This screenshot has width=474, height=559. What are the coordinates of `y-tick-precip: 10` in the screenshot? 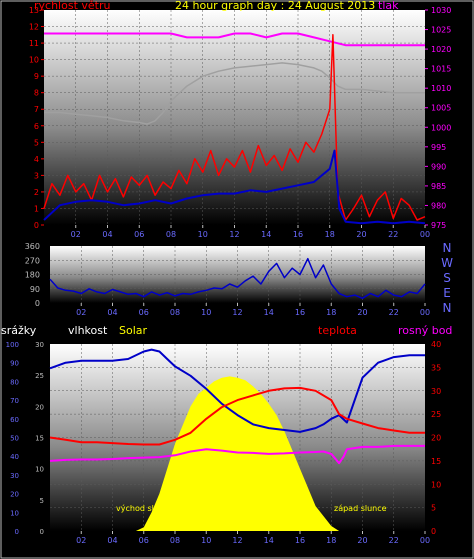 It's located at (14, 513).